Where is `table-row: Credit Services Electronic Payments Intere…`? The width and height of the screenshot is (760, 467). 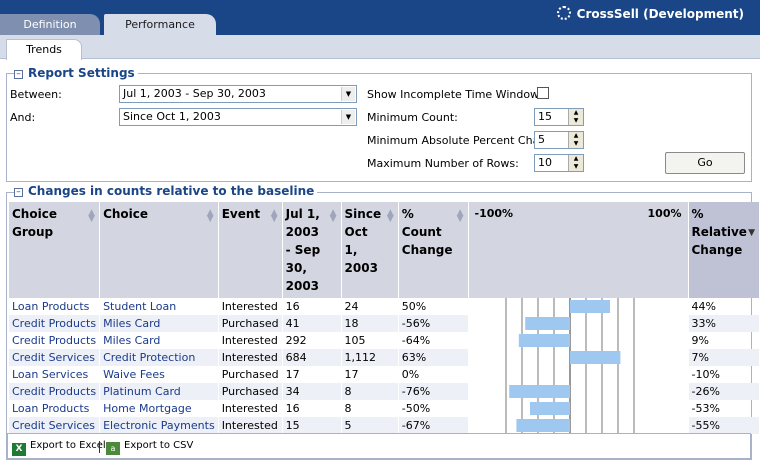 table-row: Credit Services Electronic Payments Intere… is located at coordinates (384, 425).